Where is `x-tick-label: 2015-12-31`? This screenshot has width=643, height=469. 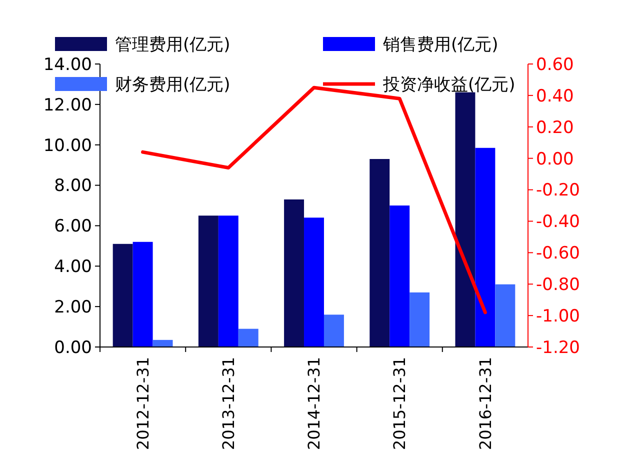 x-tick-label: 2015-12-31 is located at coordinates (400, 403).